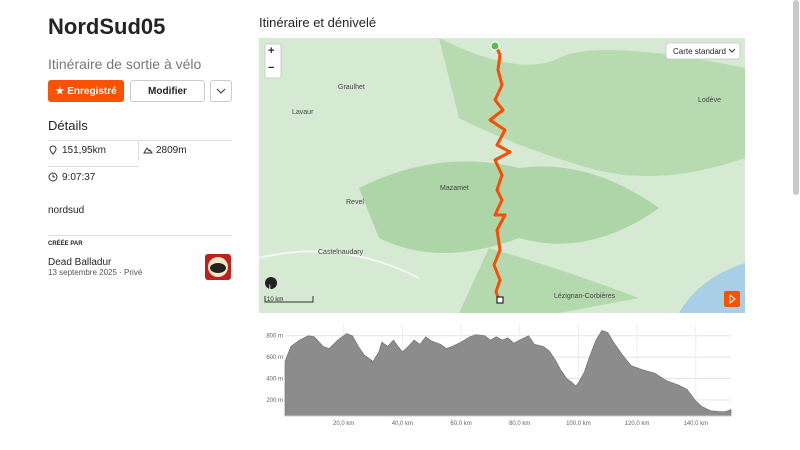 This screenshot has height=450, width=800. What do you see at coordinates (274, 358) in the screenshot?
I see `y-tick-label: 600 m` at bounding box center [274, 358].